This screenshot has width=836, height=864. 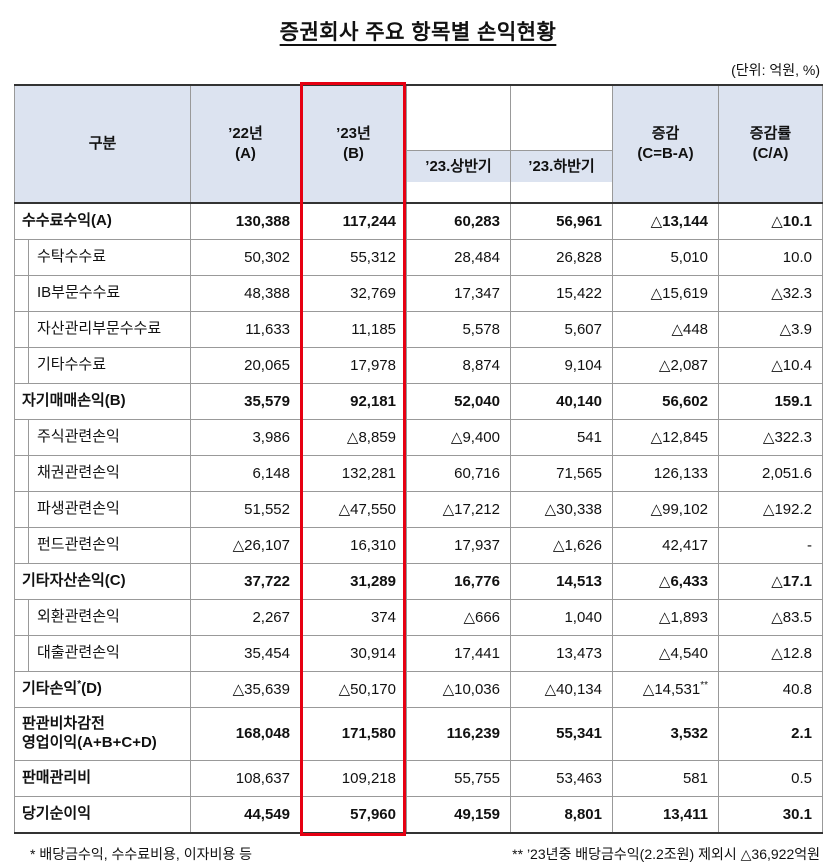 What do you see at coordinates (245, 401) in the screenshot?
I see `cell-value: 35,579` at bounding box center [245, 401].